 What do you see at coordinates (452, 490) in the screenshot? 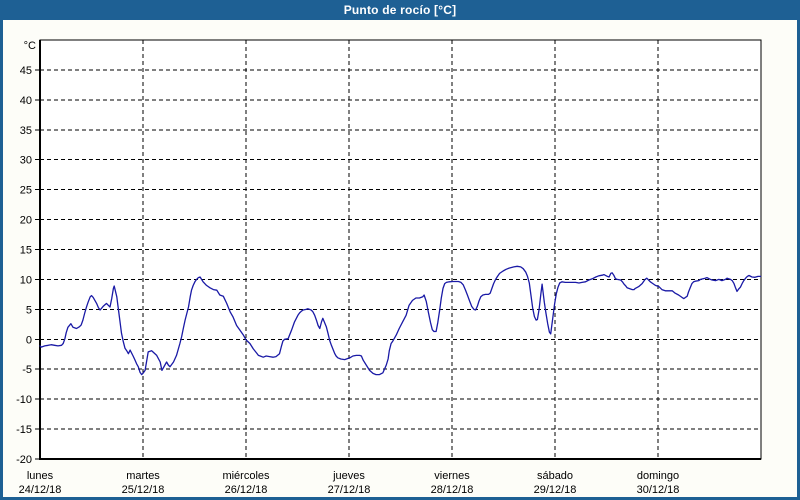
I see `x-day-date-label: 28/12/18` at bounding box center [452, 490].